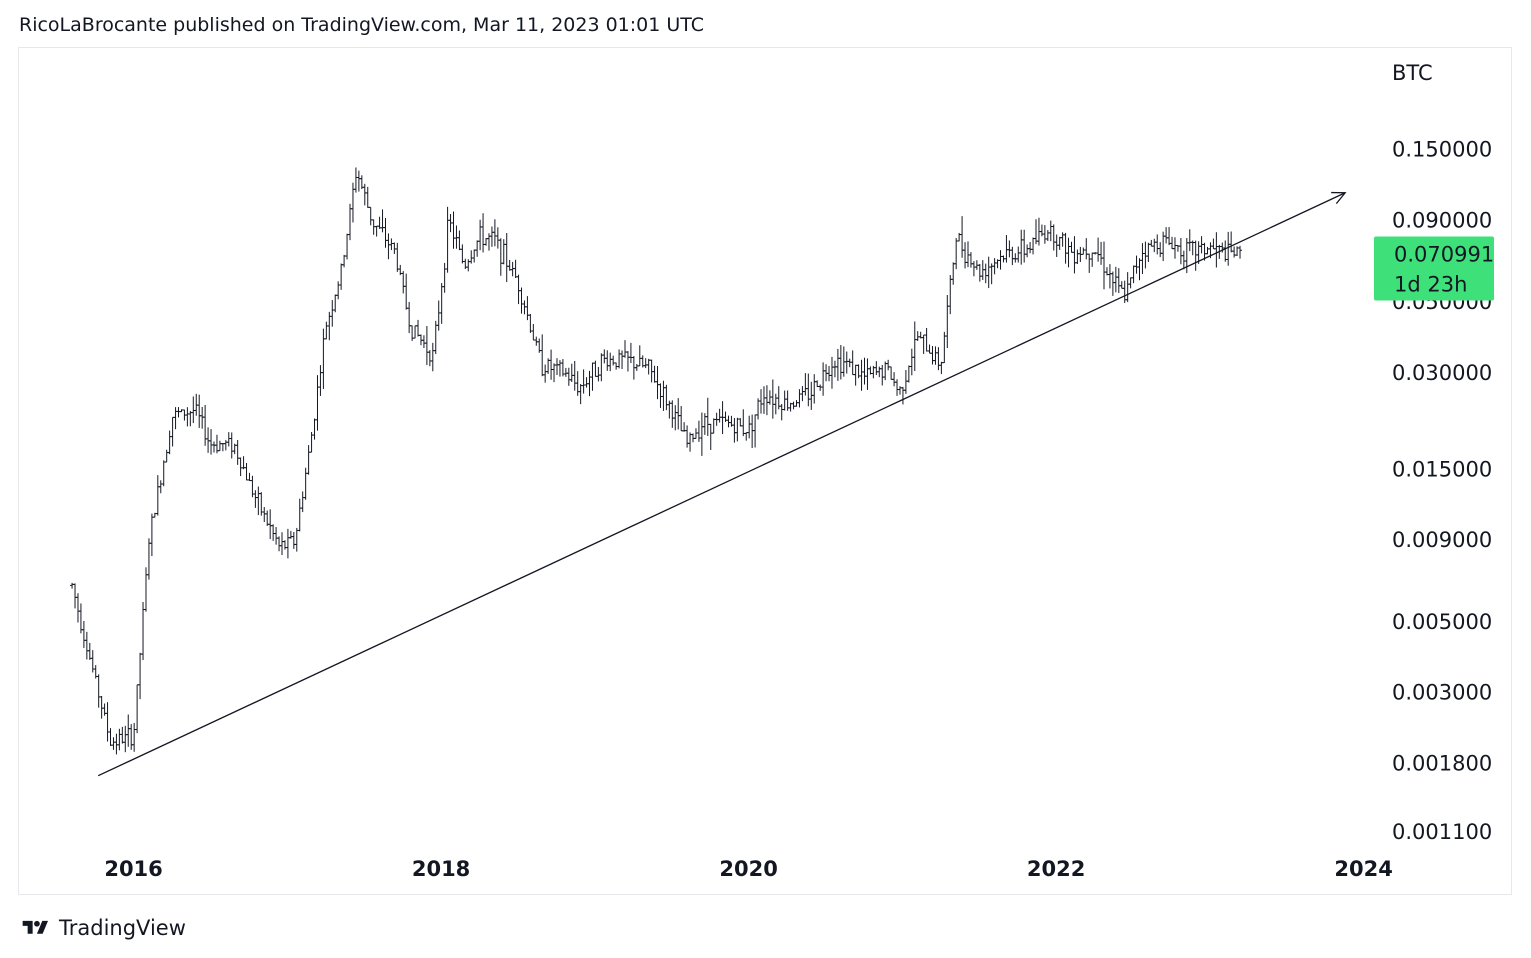  Describe the element at coordinates (102, 928) in the screenshot. I see `footer-brand: TradingView` at that location.